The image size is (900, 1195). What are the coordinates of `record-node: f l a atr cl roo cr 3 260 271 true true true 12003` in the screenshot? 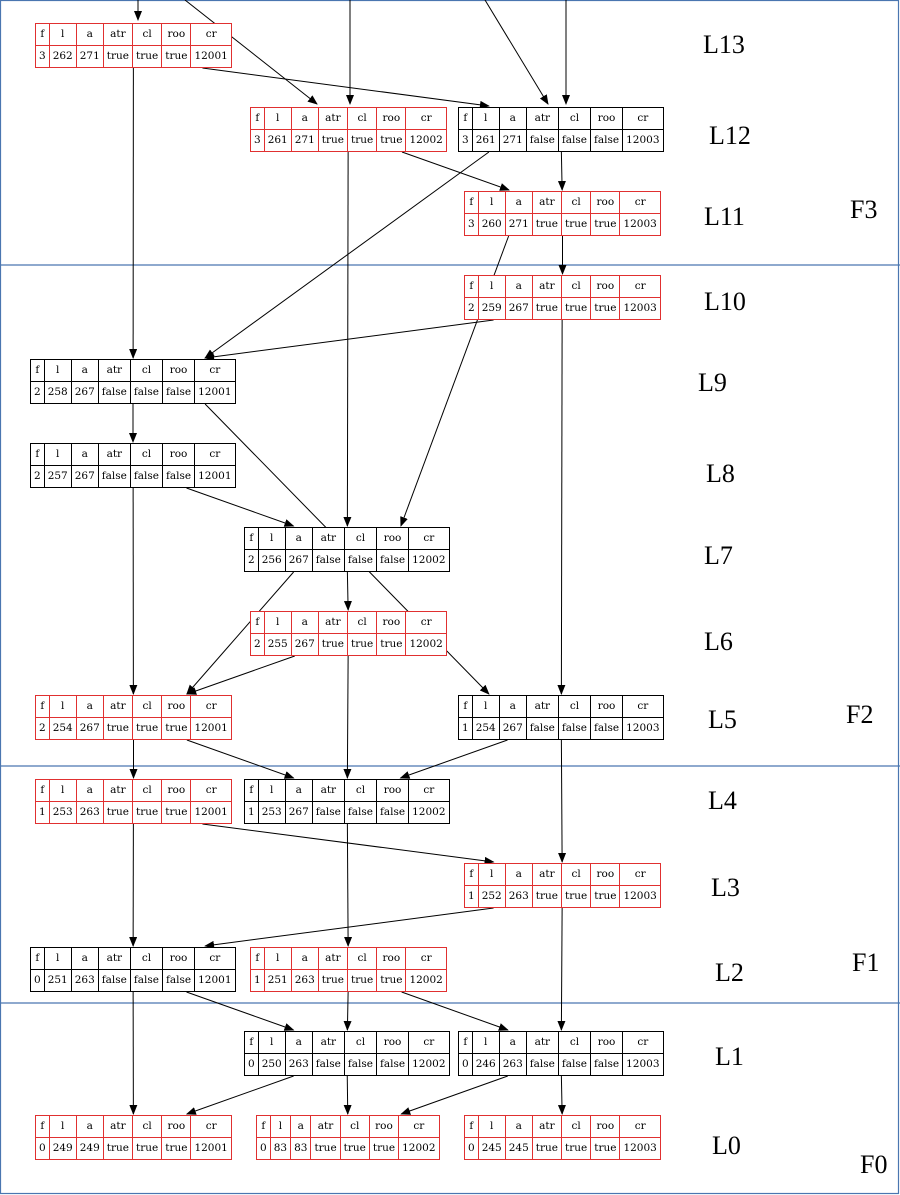 It's located at (562, 213).